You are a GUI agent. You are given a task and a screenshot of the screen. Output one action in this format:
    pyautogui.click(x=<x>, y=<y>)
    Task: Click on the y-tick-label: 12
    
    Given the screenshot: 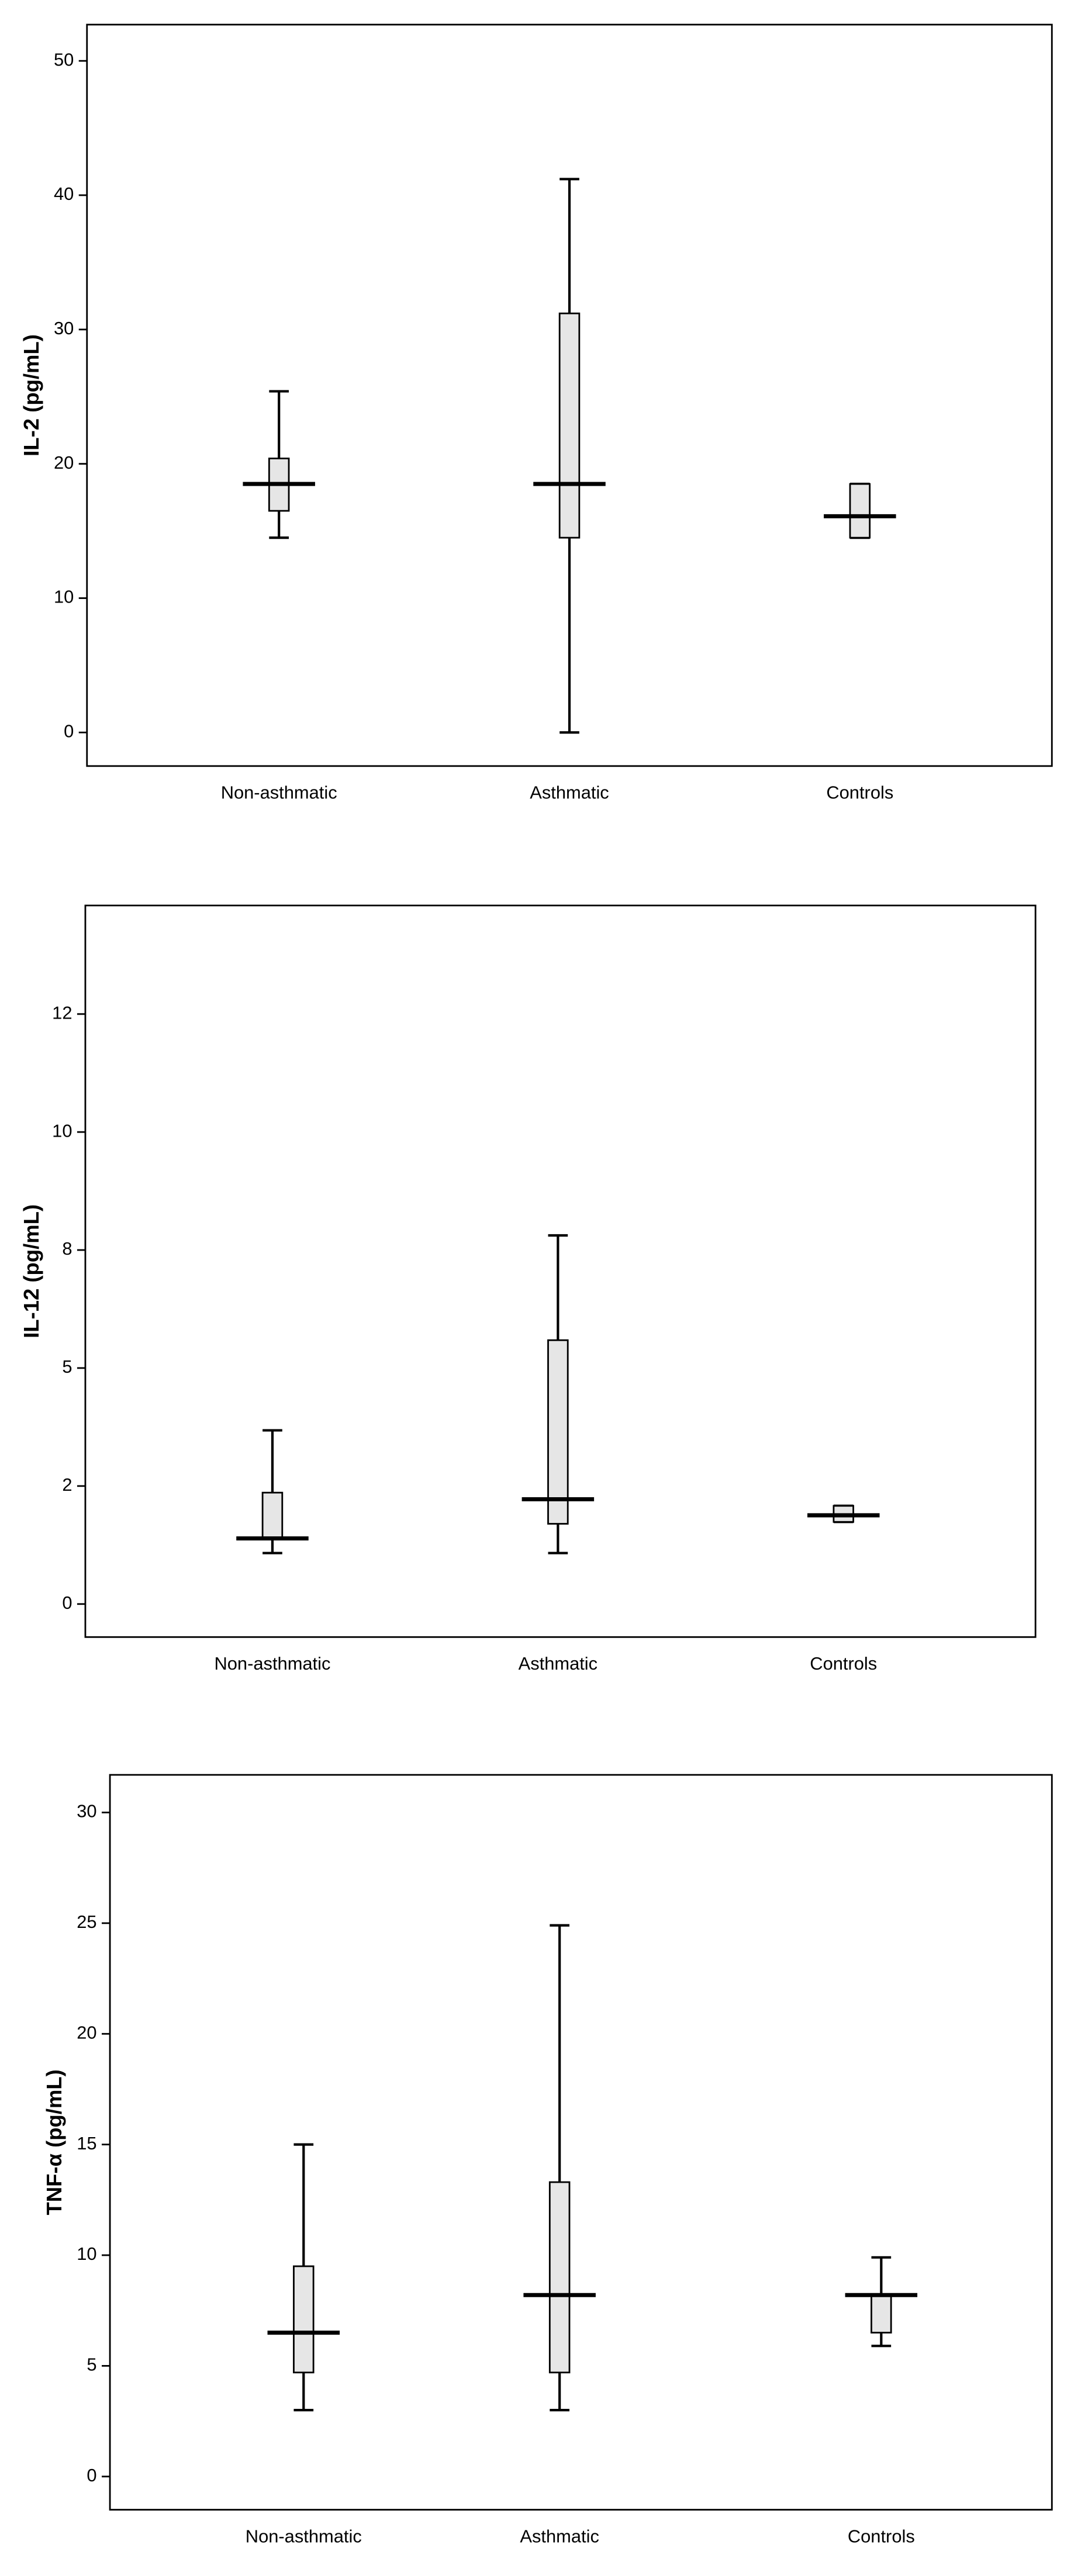 What is the action you would take?
    pyautogui.click(x=62, y=1013)
    